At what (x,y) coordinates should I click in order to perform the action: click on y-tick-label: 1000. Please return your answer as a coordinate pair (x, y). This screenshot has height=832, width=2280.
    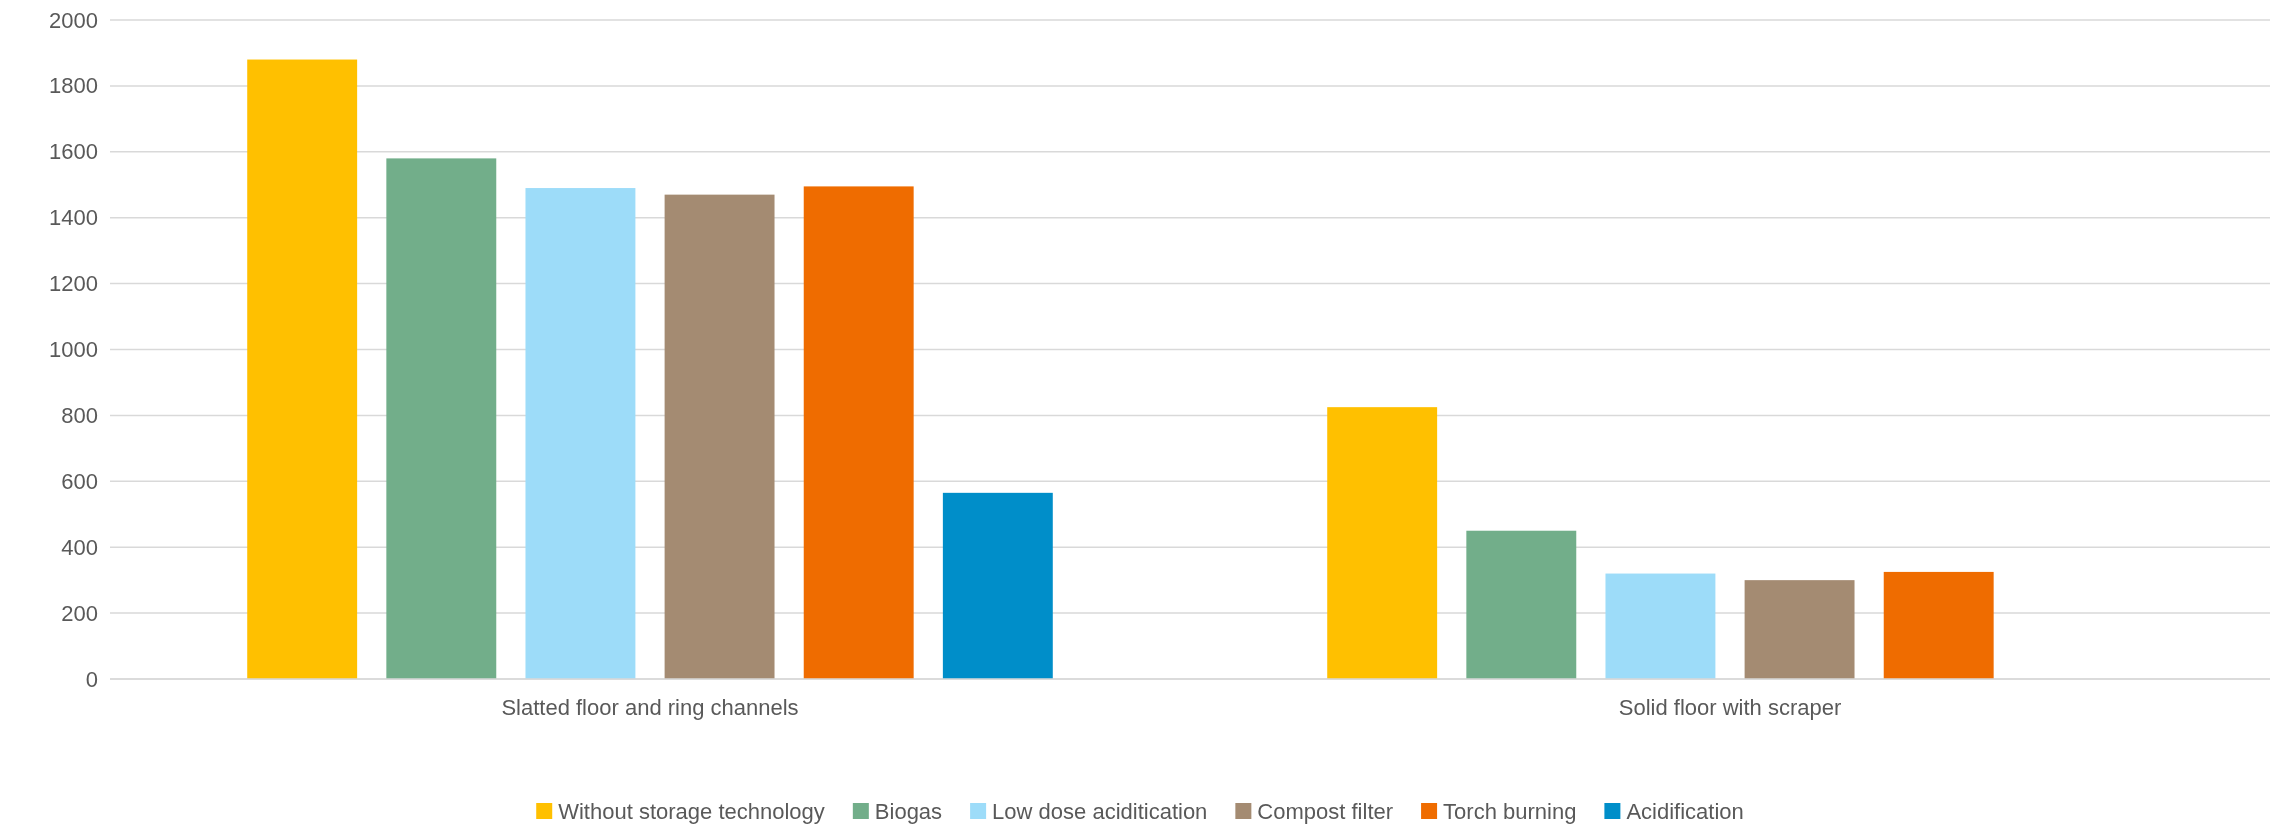
    Looking at the image, I should click on (73, 350).